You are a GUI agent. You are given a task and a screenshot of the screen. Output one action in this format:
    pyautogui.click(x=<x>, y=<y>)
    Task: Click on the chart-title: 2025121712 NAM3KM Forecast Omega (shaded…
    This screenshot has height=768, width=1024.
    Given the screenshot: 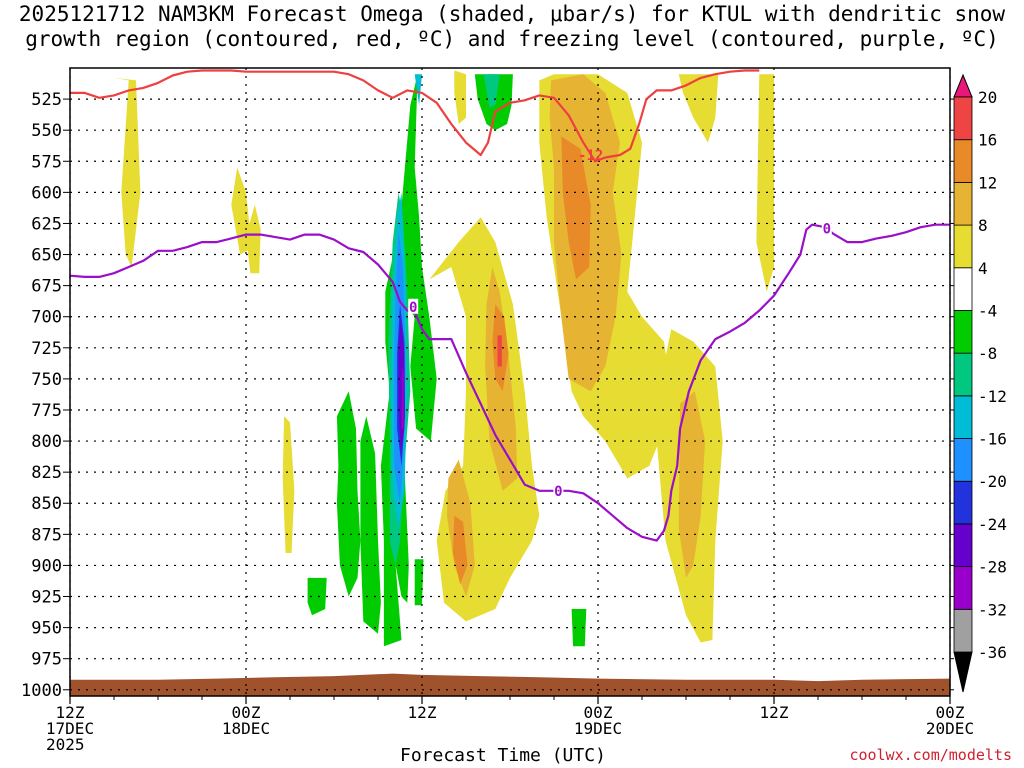 What is the action you would take?
    pyautogui.click(x=512, y=27)
    